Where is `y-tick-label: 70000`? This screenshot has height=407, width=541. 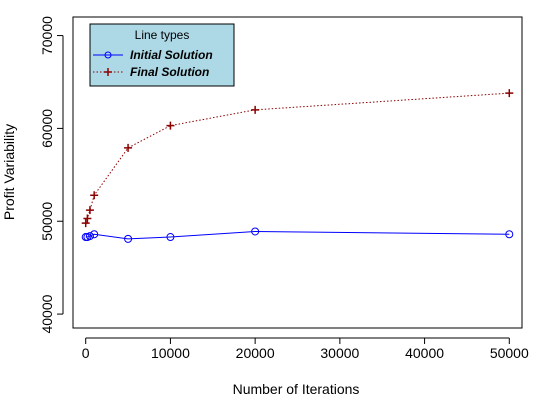 y-tick-label: 70000 is located at coordinates (47, 35).